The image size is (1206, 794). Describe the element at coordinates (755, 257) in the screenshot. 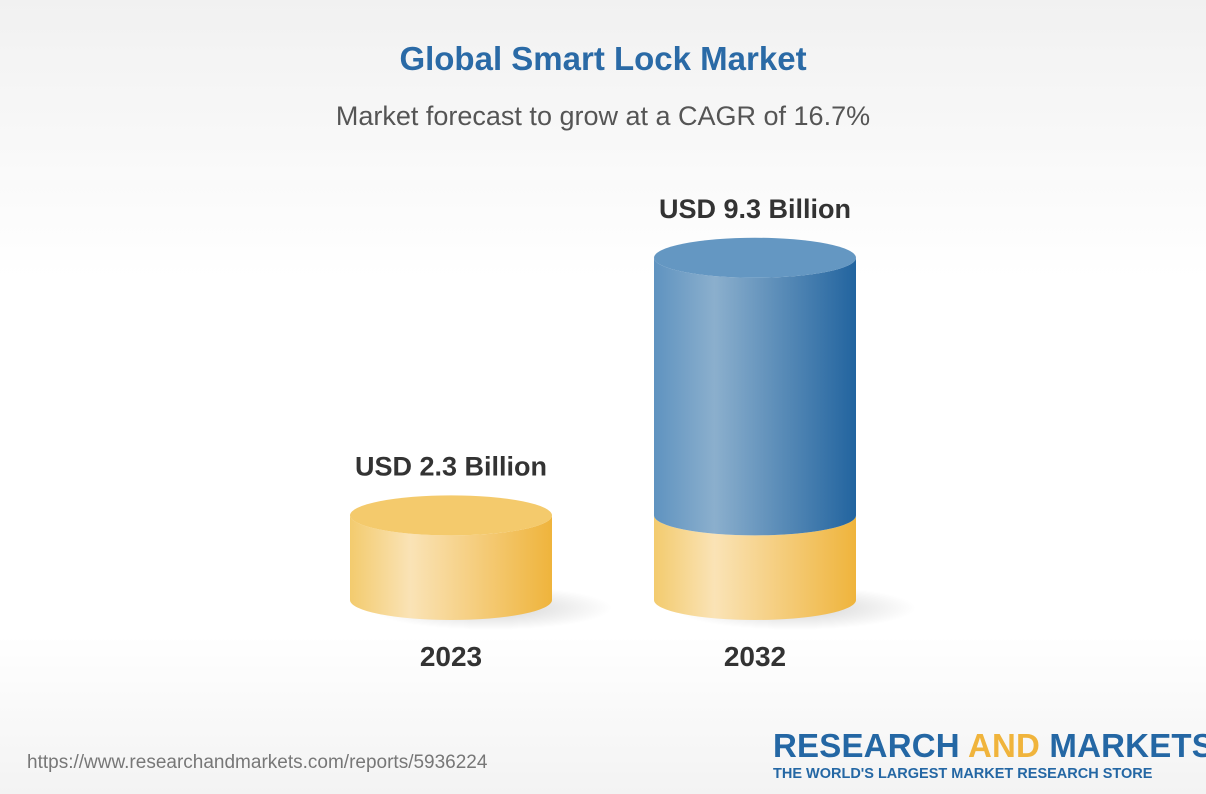

I see `bar-2032-growth-top` at that location.